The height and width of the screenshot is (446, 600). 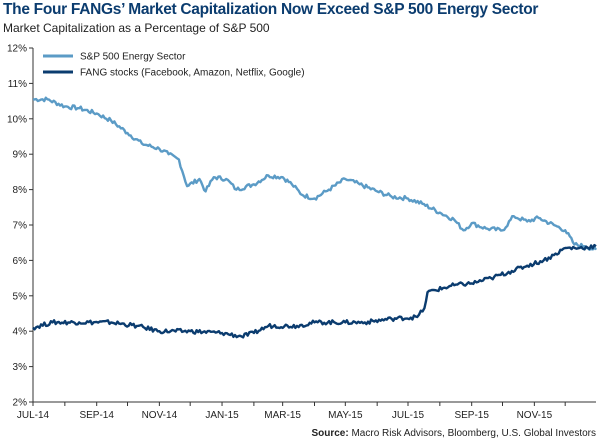 What do you see at coordinates (471, 415) in the screenshot?
I see `x-tick-label: SEP-15` at bounding box center [471, 415].